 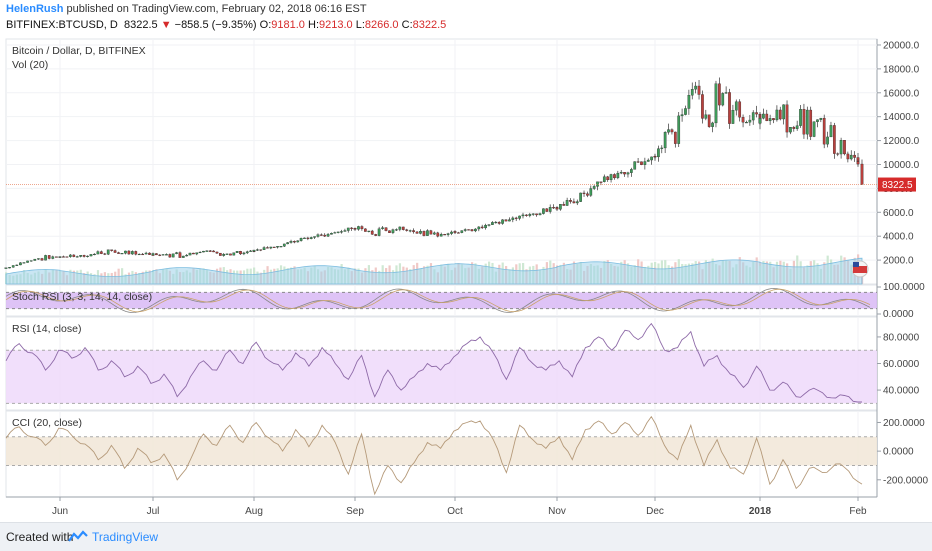 What do you see at coordinates (898, 452) in the screenshot?
I see `cci-axis-label: 0.0000` at bounding box center [898, 452].